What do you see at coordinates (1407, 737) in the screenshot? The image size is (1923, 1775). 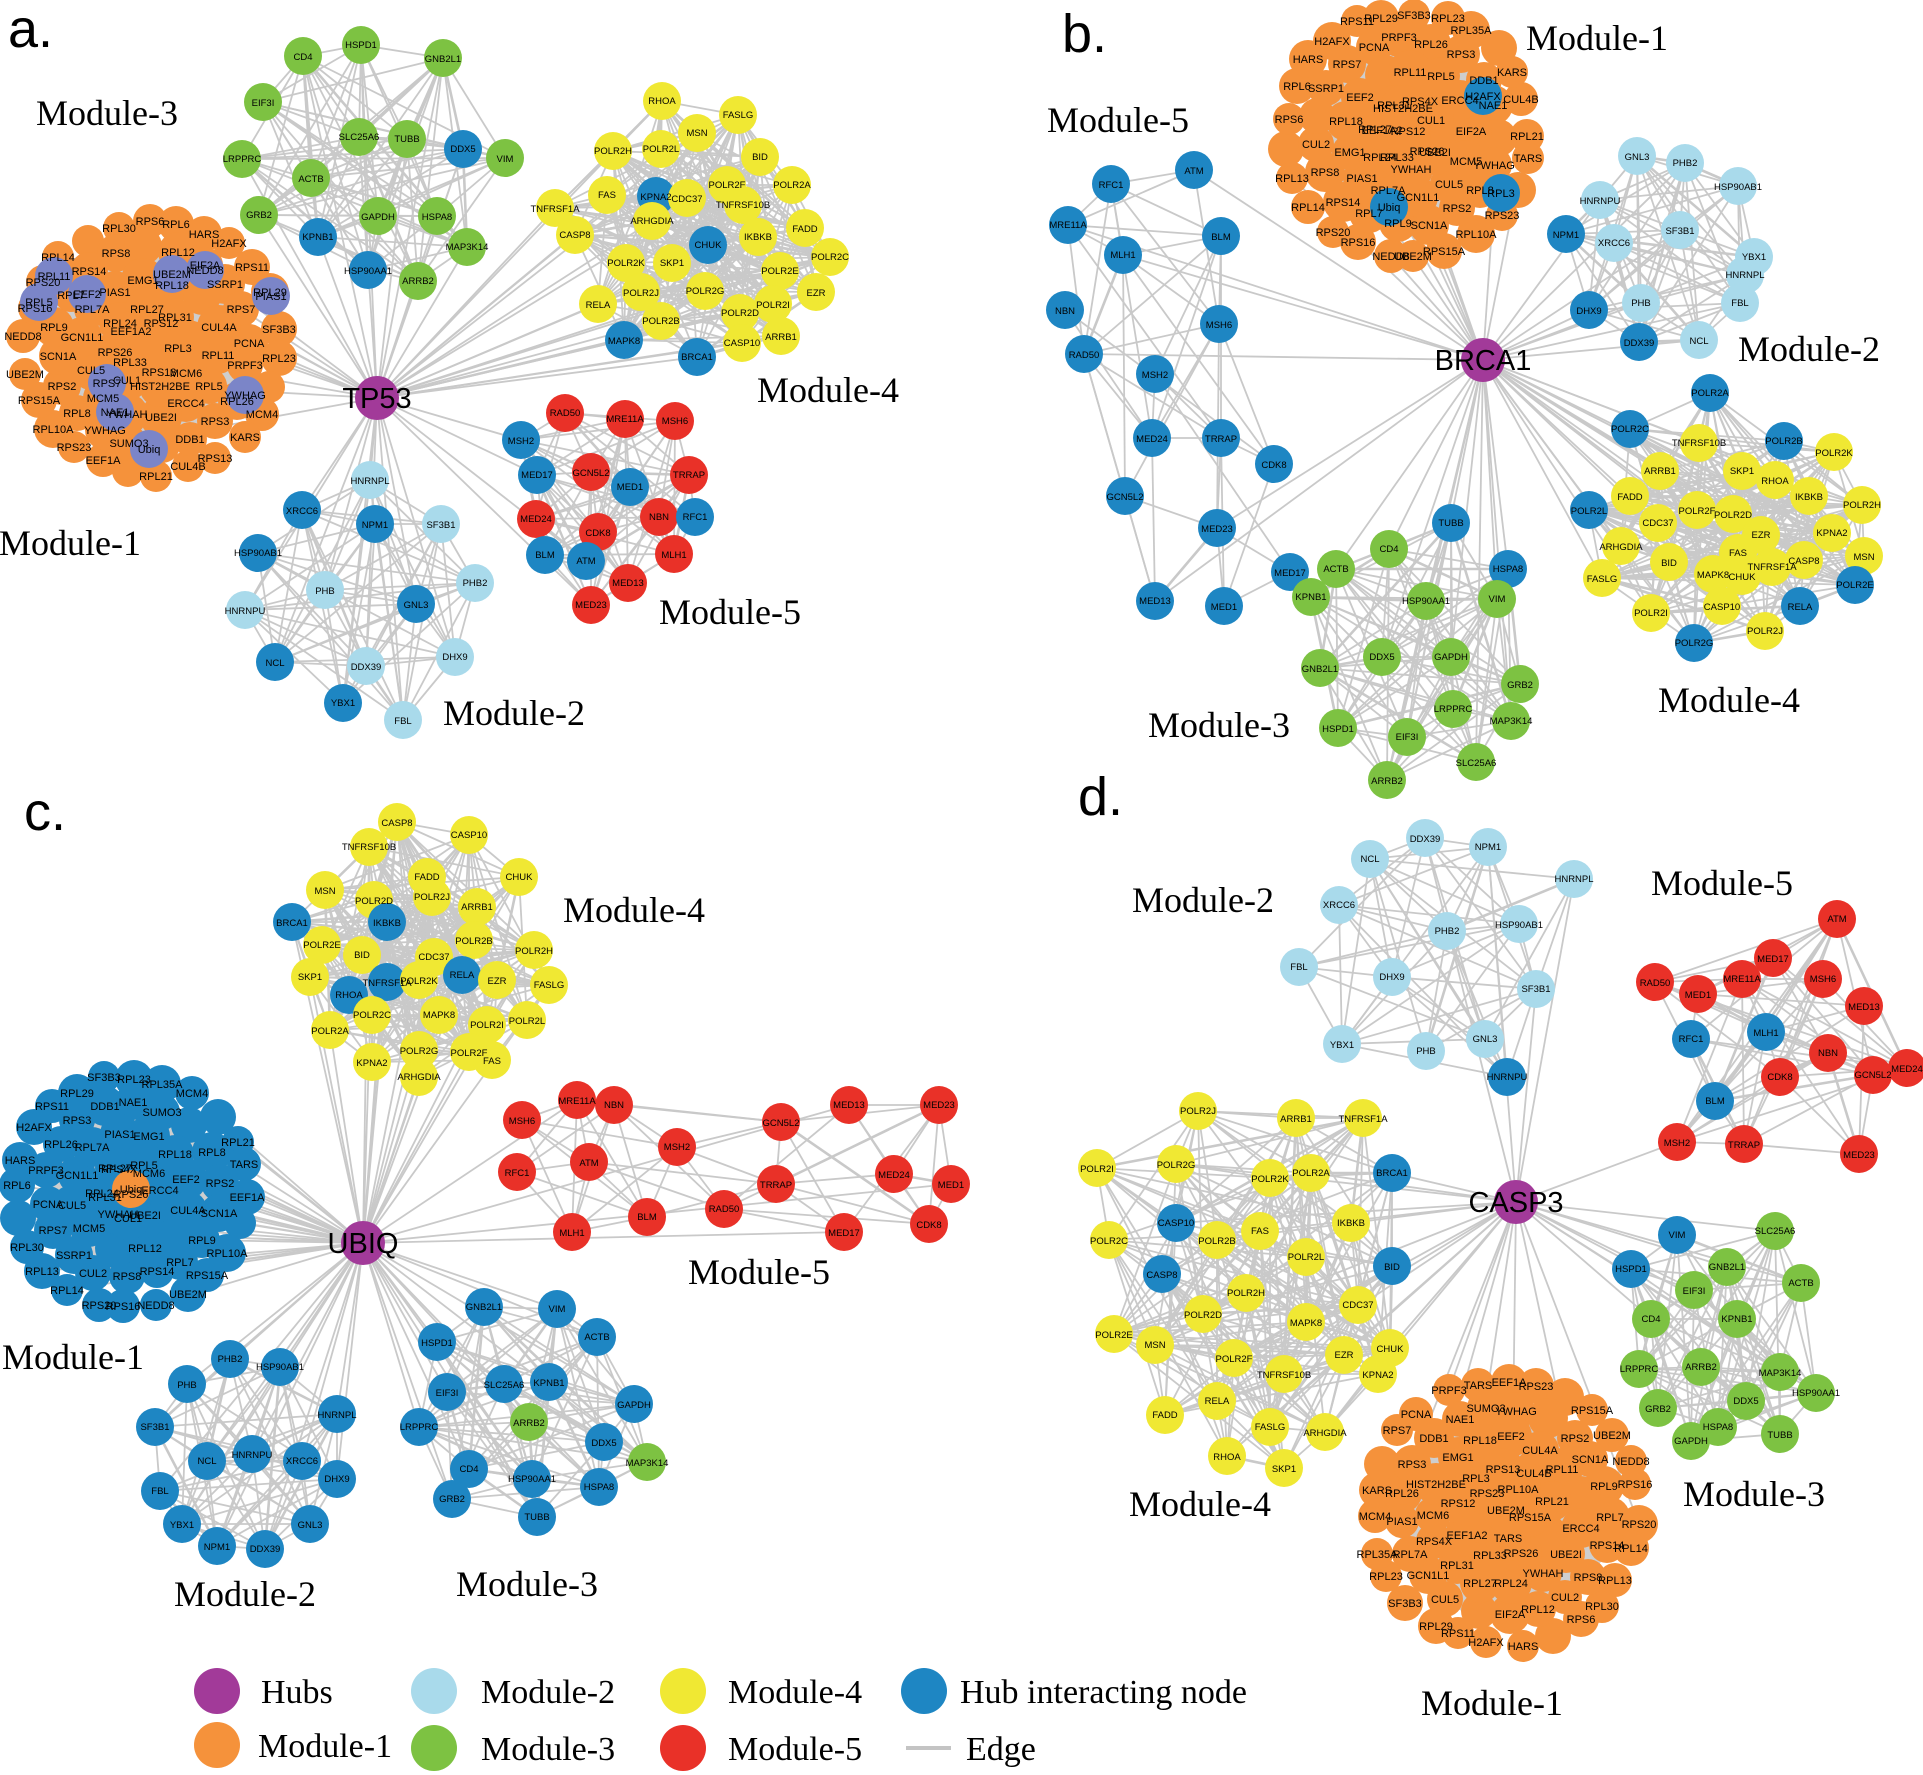 I see `svg-text: EIF3I` at bounding box center [1407, 737].